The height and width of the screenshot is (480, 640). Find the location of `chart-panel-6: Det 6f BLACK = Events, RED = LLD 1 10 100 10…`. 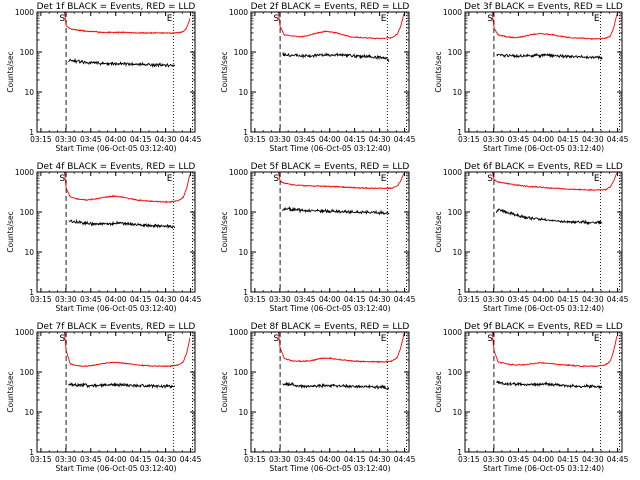

chart-panel-6: Det 6f BLACK = Events, RED = LLD 1 10 100 10… is located at coordinates (531, 237).